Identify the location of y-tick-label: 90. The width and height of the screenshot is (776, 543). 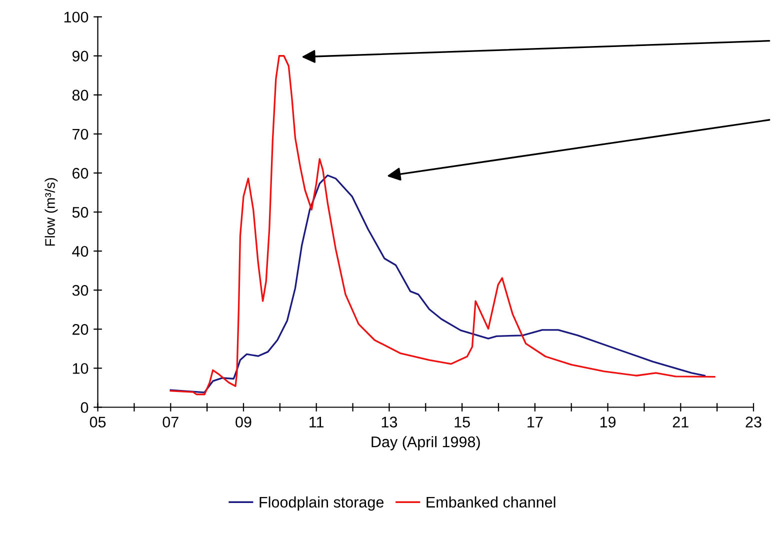
(80, 56).